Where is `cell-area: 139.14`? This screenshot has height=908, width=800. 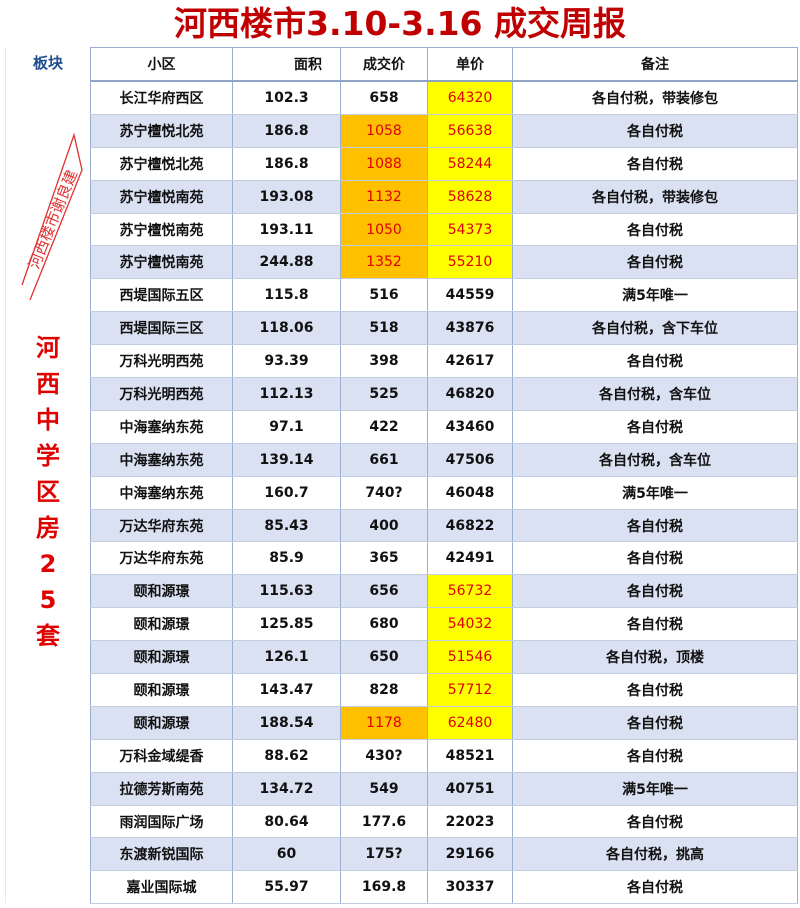 cell-area: 139.14 is located at coordinates (286, 460).